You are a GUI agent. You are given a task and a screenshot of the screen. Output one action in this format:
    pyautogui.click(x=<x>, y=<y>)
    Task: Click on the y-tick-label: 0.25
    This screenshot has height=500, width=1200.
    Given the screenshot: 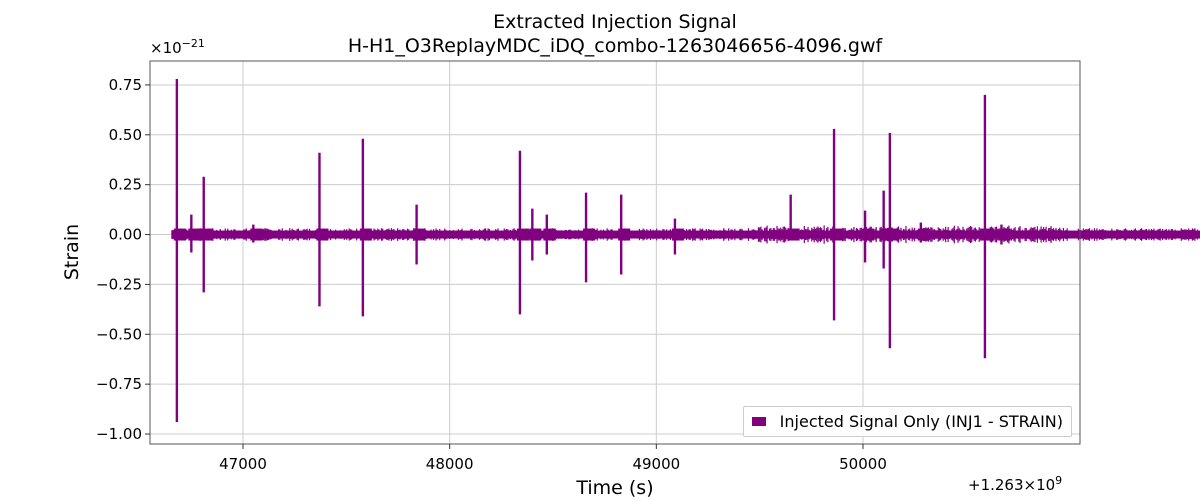 What is the action you would take?
    pyautogui.click(x=125, y=185)
    